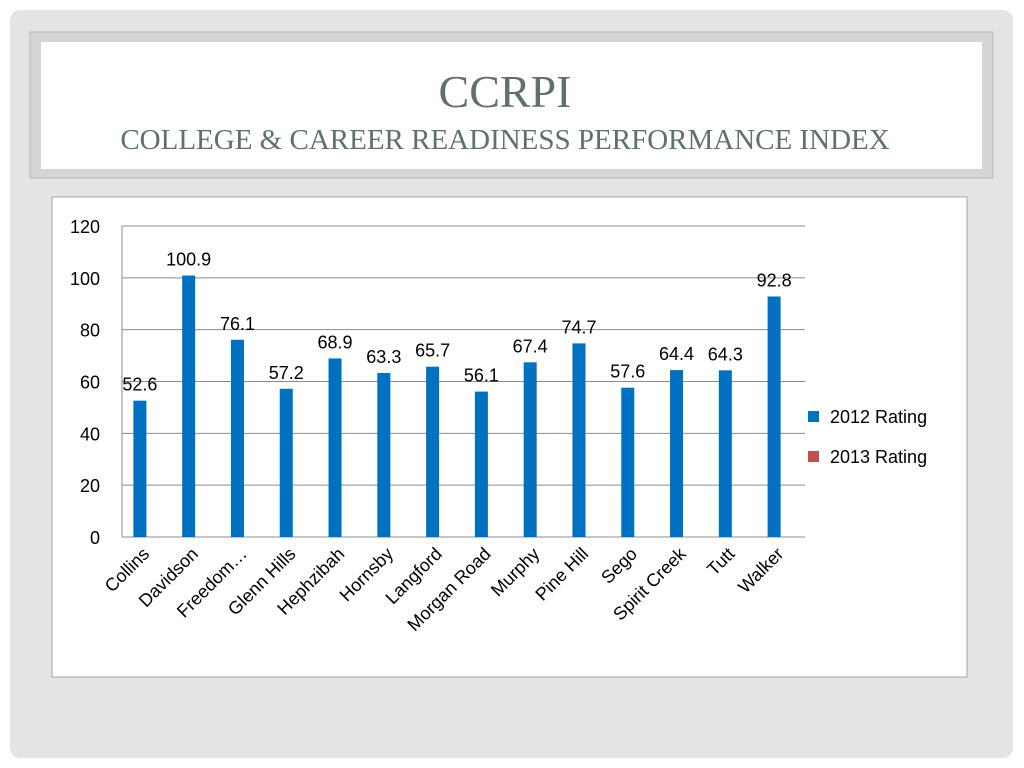 This screenshot has width=1024, height=768. I want to click on data-label: 64.4, so click(676, 354).